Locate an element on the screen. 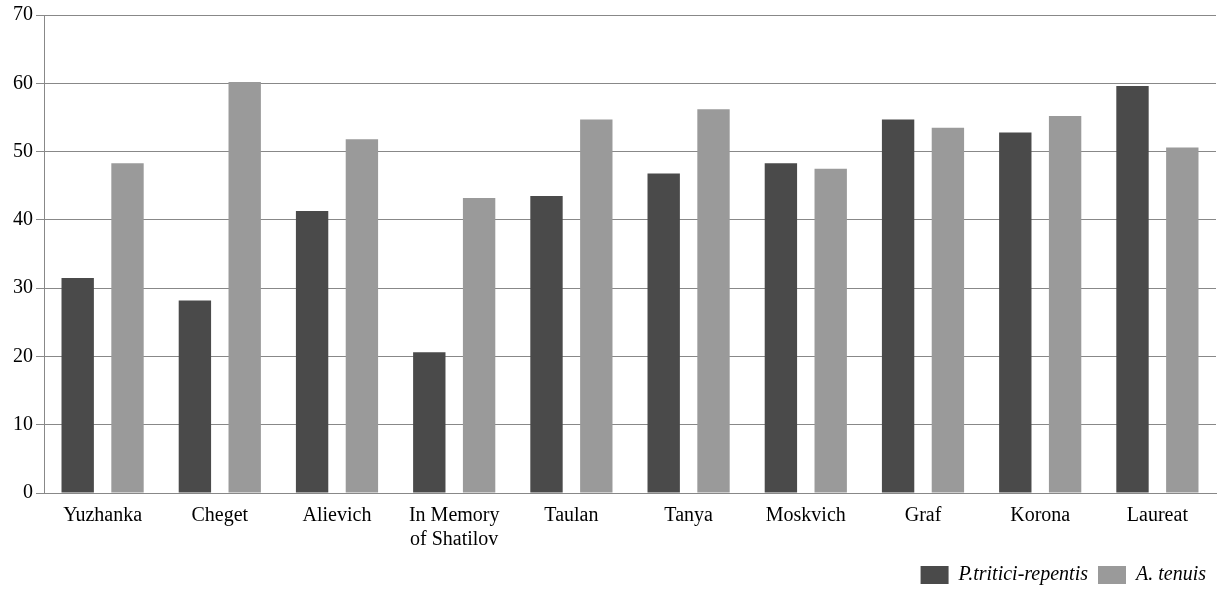 The width and height of the screenshot is (1226, 595). x-tick-label: Taulan is located at coordinates (571, 514).